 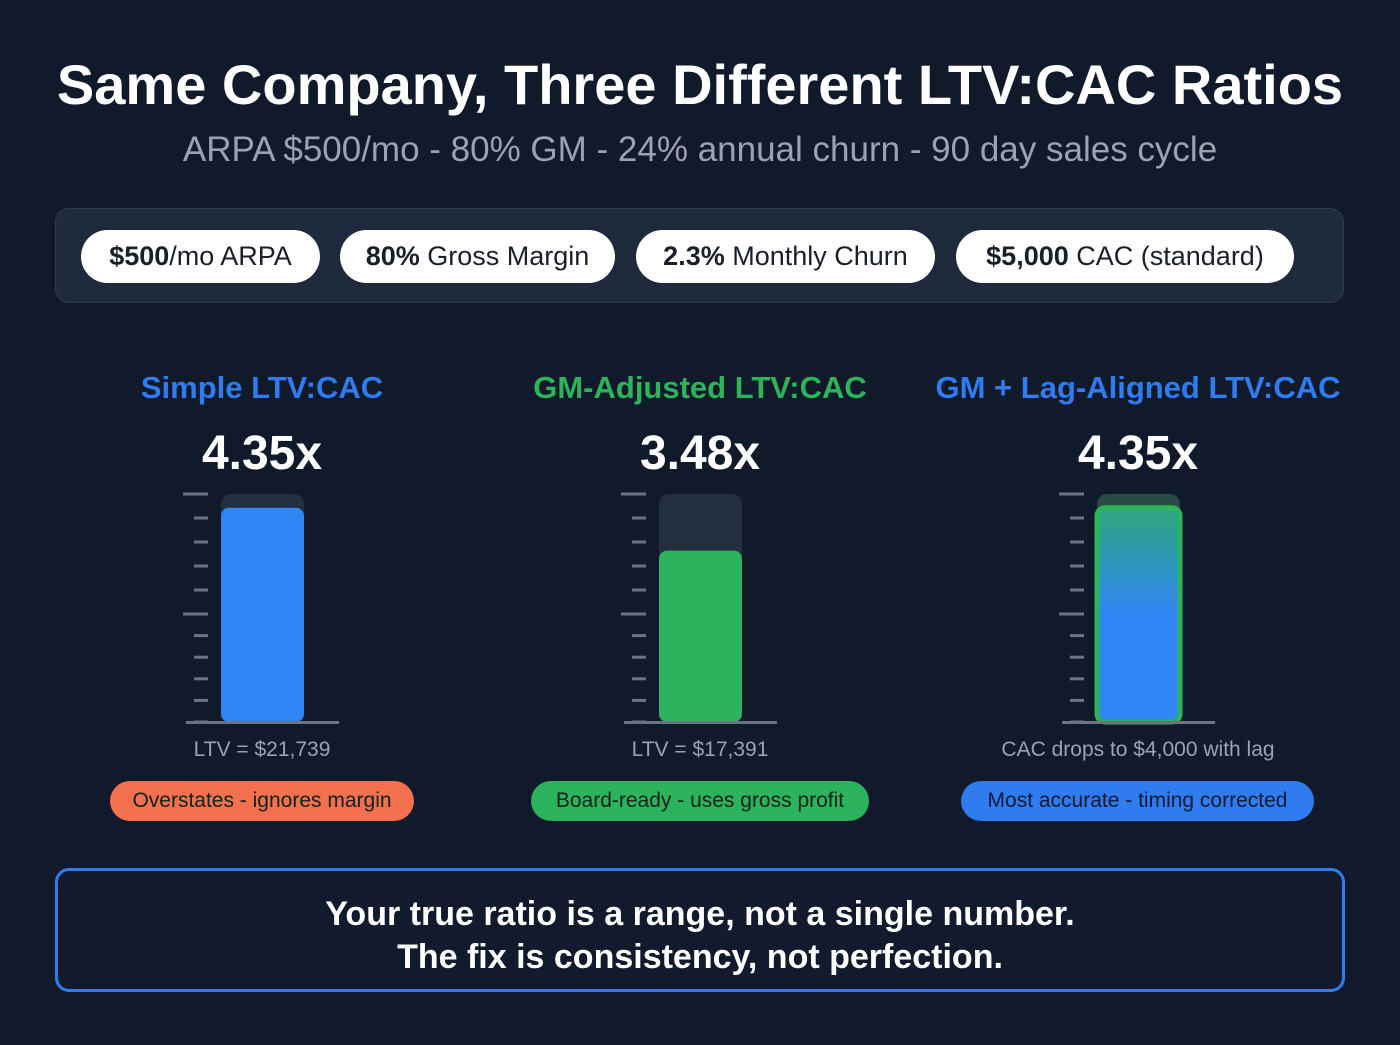 I want to click on assumption-pill-gm: 80% Gross Margin, so click(x=477, y=256).